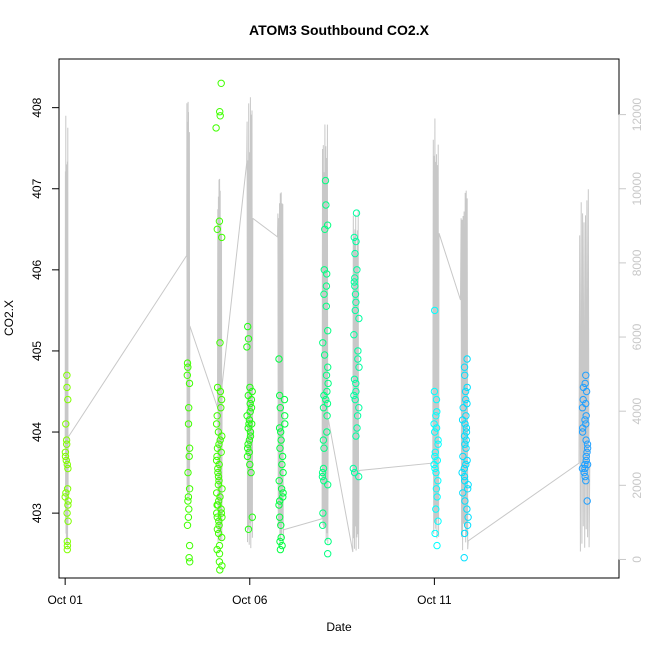 This screenshot has width=650, height=650. What do you see at coordinates (37, 351) in the screenshot?
I see `y-tick-label: 405` at bounding box center [37, 351].